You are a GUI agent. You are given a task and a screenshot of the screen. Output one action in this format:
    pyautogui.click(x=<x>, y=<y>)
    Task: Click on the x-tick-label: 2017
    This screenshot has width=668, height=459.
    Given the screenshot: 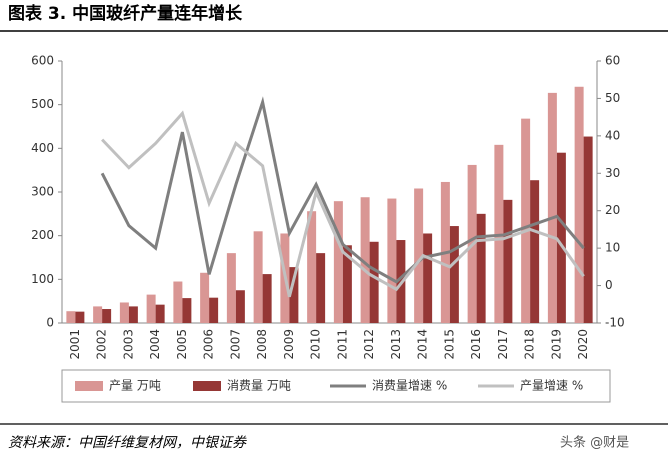 What is the action you would take?
    pyautogui.click(x=503, y=344)
    